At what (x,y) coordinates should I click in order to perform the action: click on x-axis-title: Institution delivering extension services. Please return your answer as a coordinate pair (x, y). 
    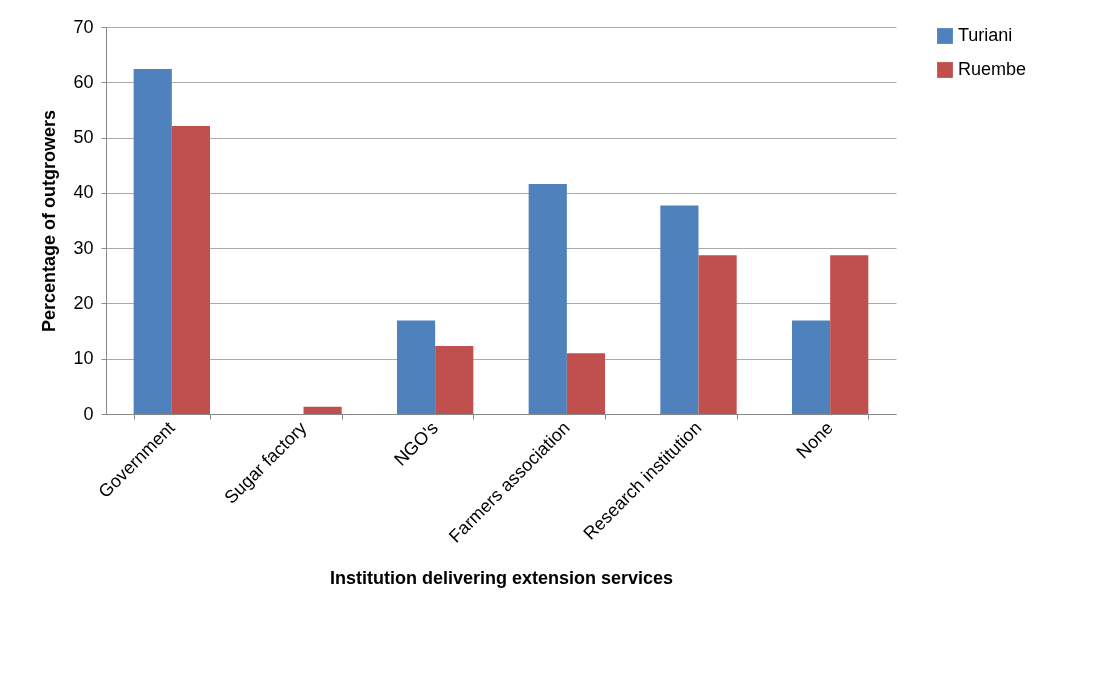
    Looking at the image, I should click on (501, 578).